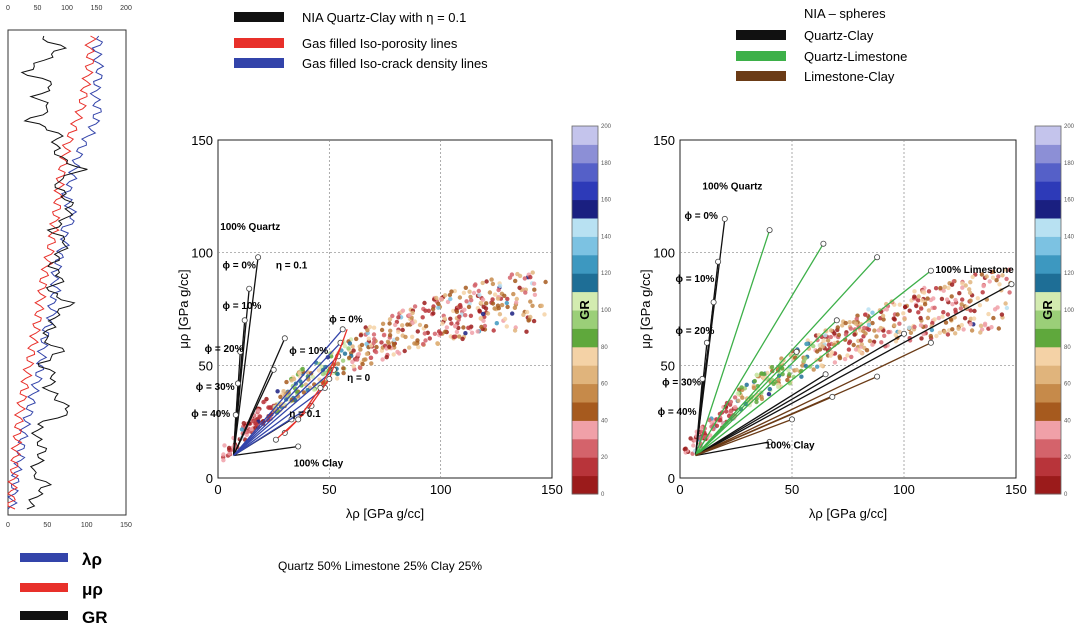  I want to click on well-log-panel: 0 50 100 150 200 0 50 100 150, so click(69, 267).